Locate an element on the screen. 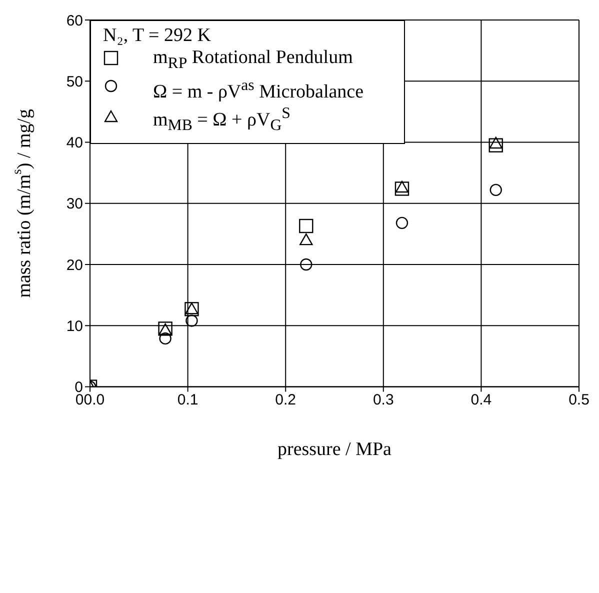 This screenshot has width=599, height=593. y-tick-label: 30 is located at coordinates (74, 204).